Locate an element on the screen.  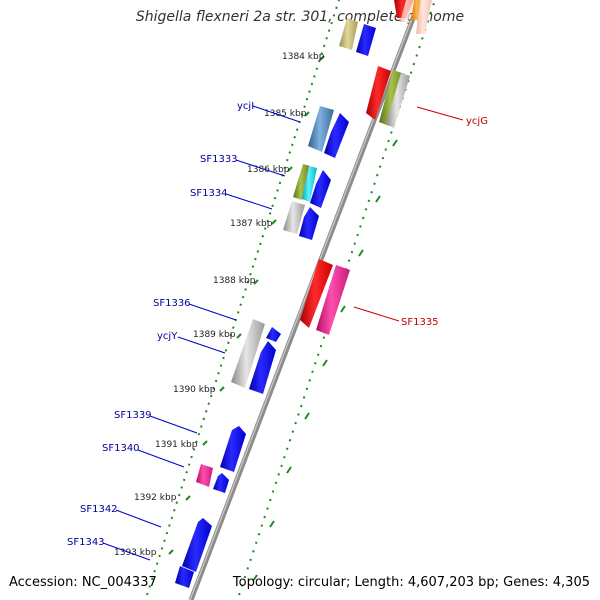
kbp-label: 1387 kbp is located at coordinates (251, 224).